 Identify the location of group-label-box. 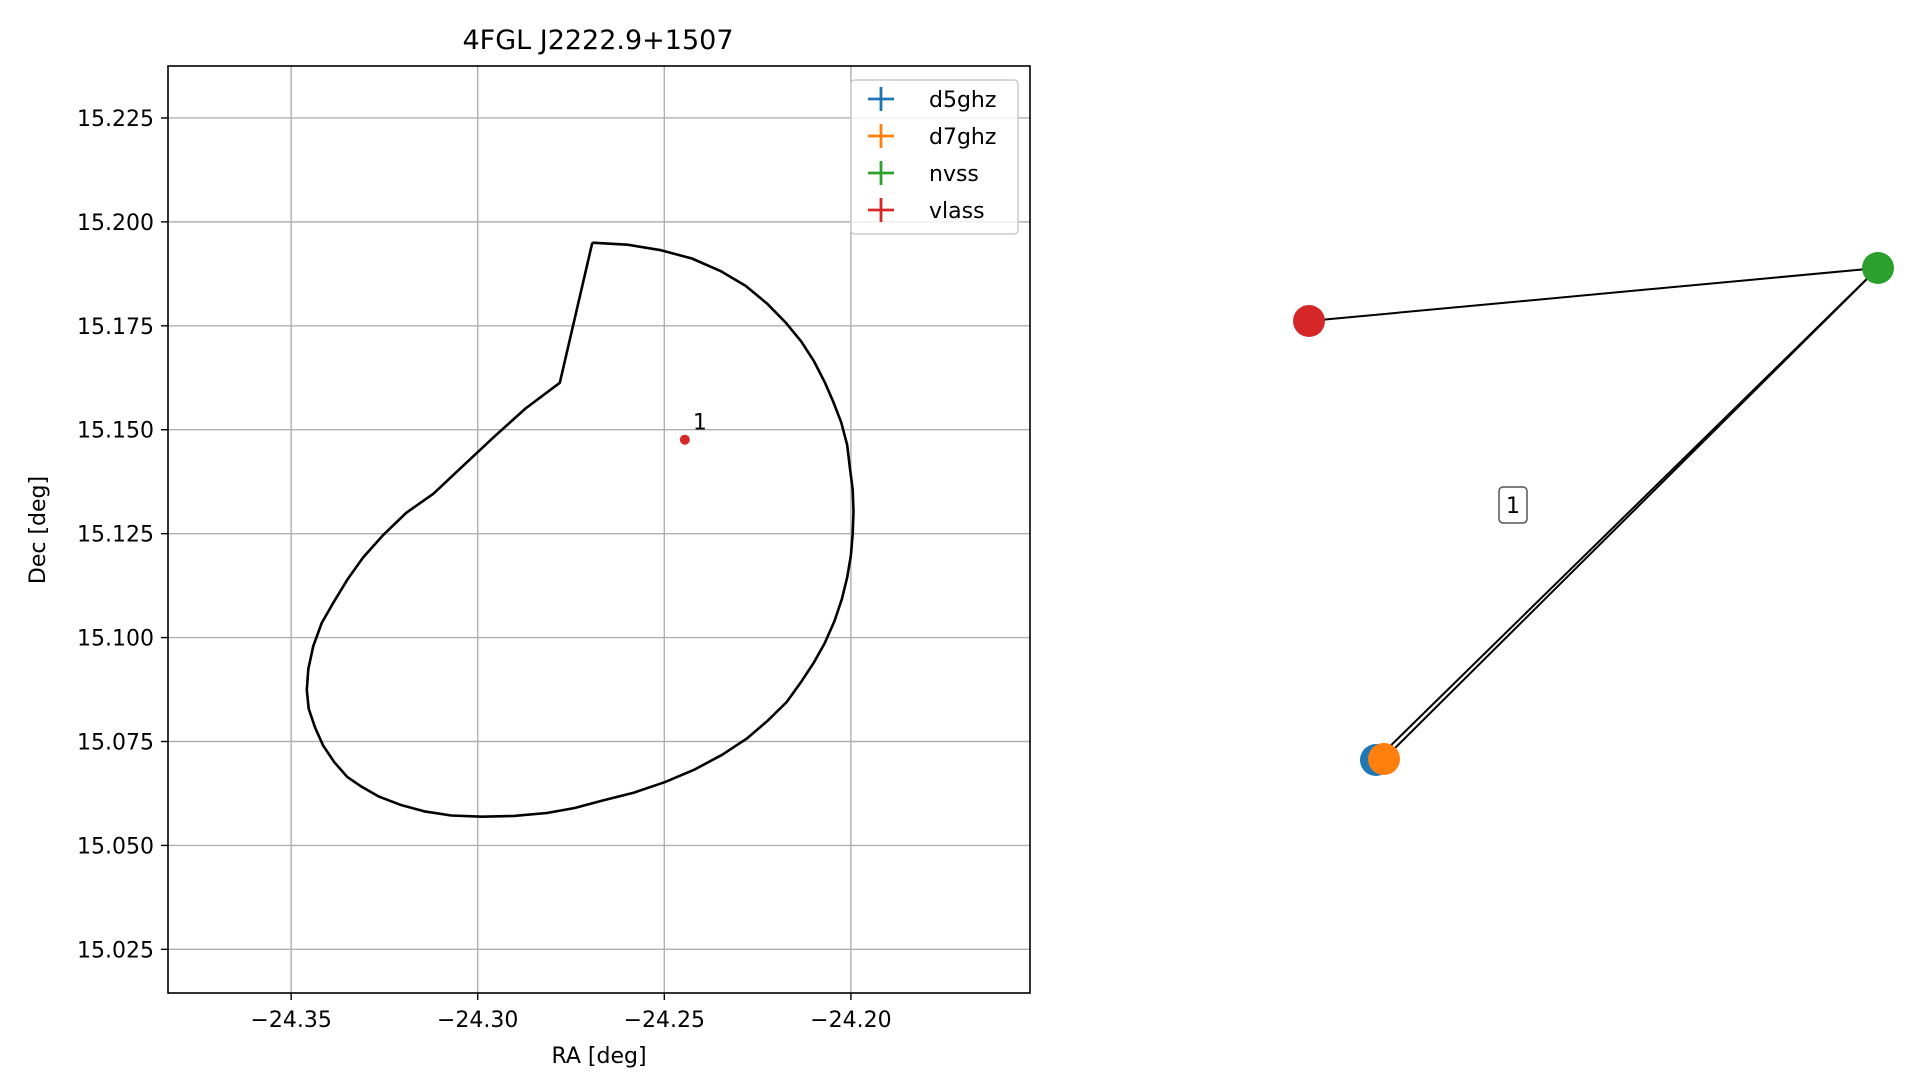
(1513, 505).